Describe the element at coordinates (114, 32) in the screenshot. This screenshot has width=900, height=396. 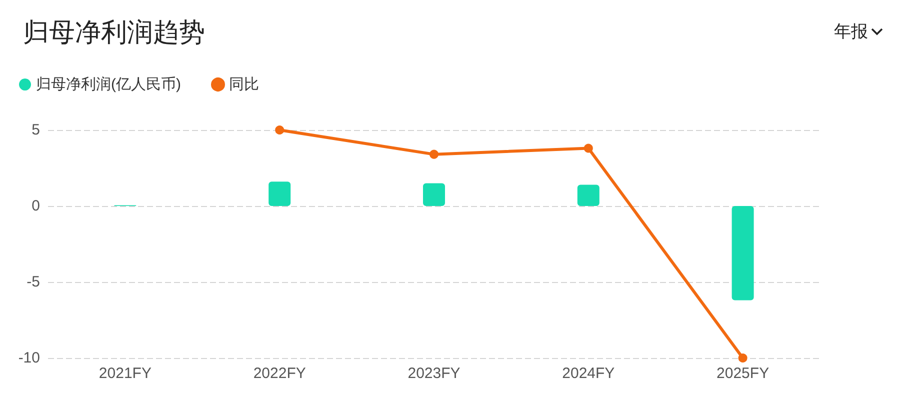
I see `chart-title: 归母净利润趋势` at that location.